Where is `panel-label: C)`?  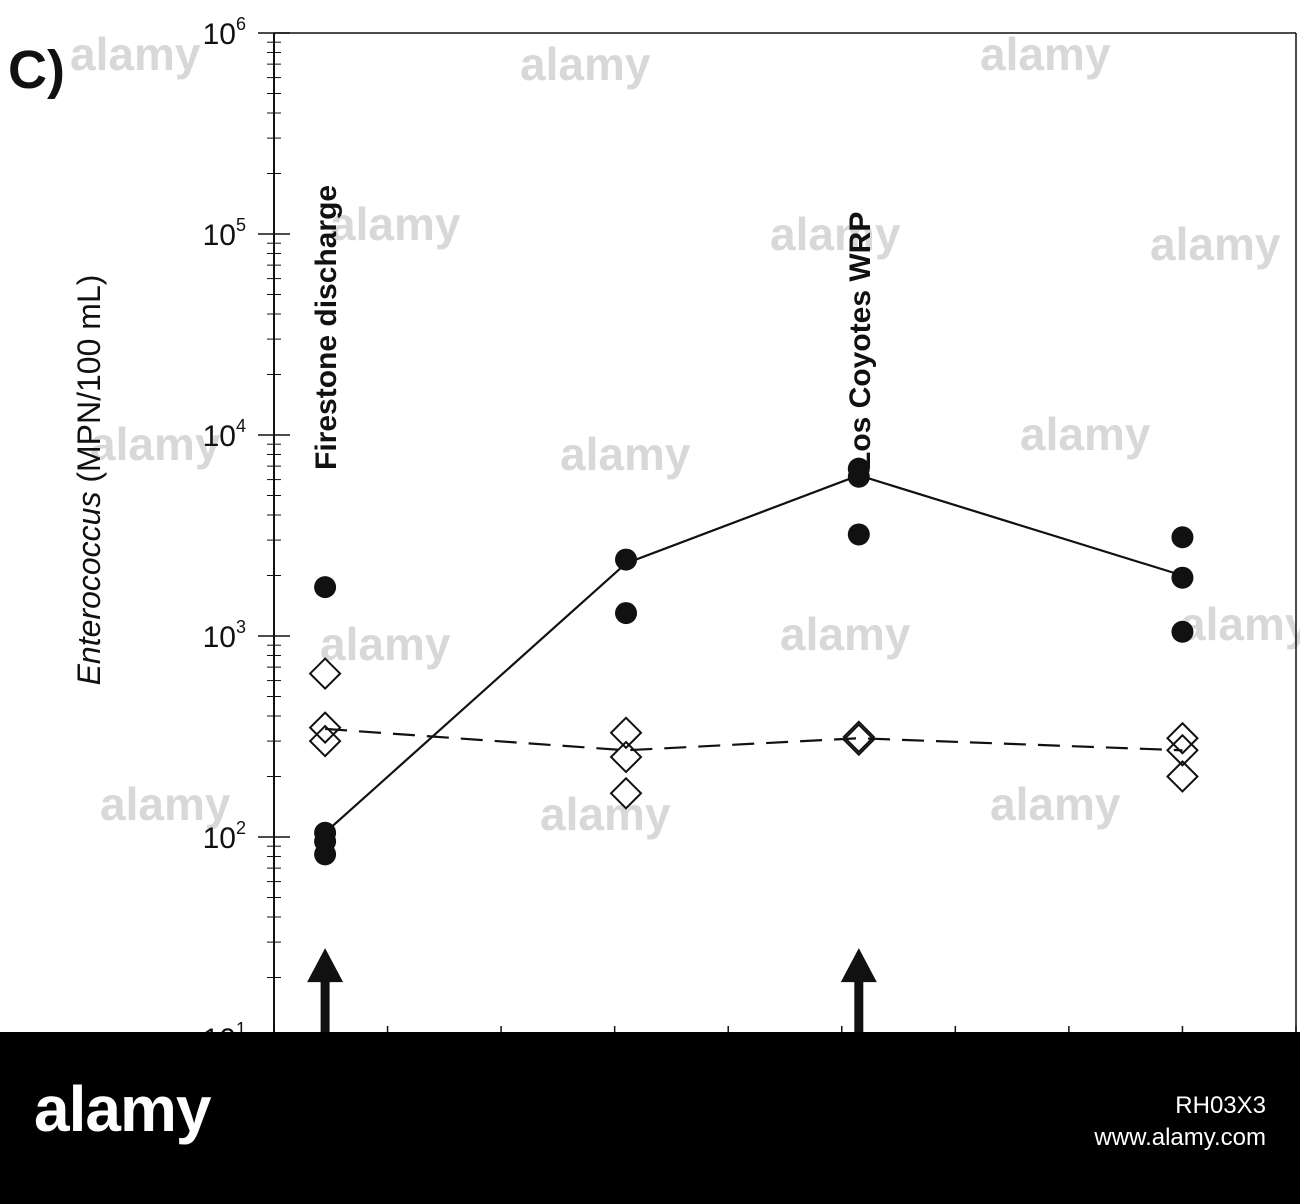 panel-label: C) is located at coordinates (36, 70).